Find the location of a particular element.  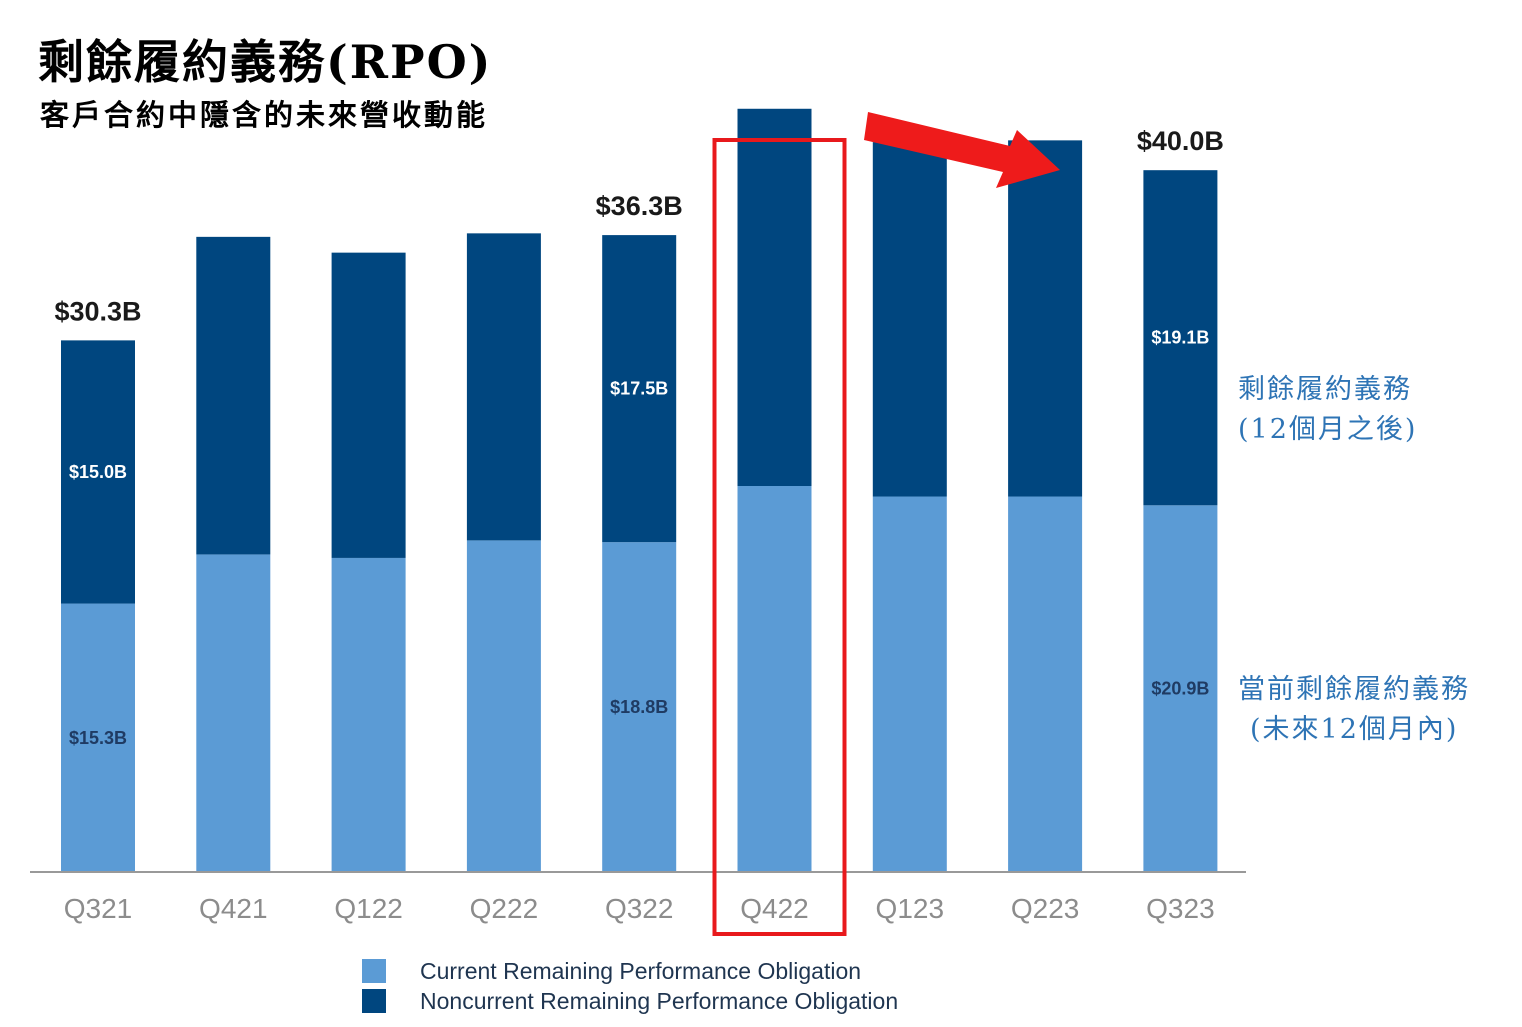

bar-current-q123 is located at coordinates (909, 684).